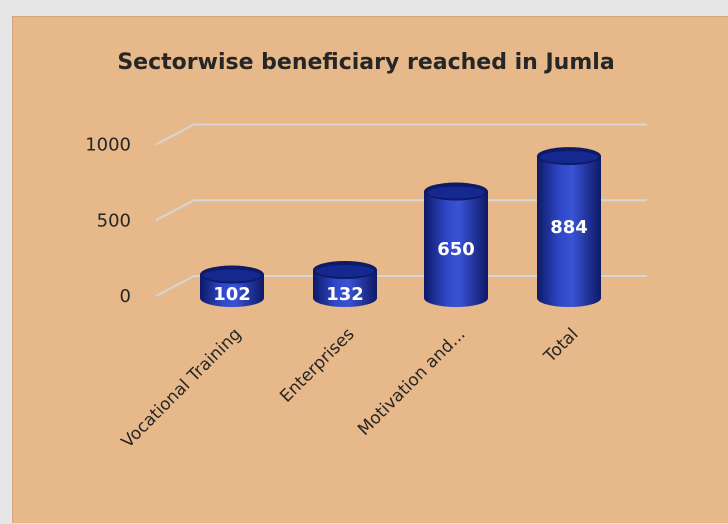 The image size is (728, 524). I want to click on y-tick-label: 0, so click(125, 296).